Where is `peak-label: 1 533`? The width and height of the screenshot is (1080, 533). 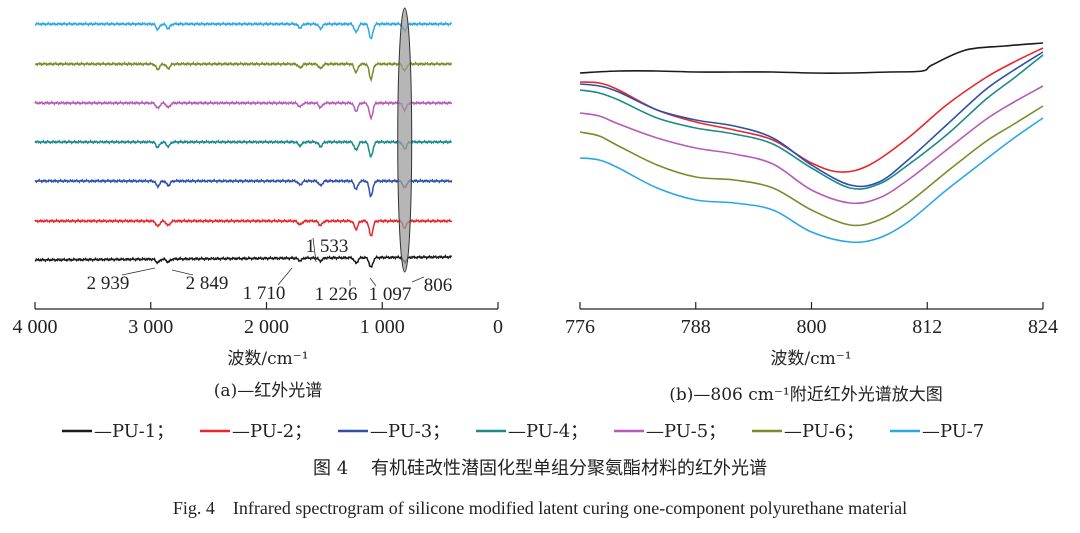 peak-label: 1 533 is located at coordinates (327, 246).